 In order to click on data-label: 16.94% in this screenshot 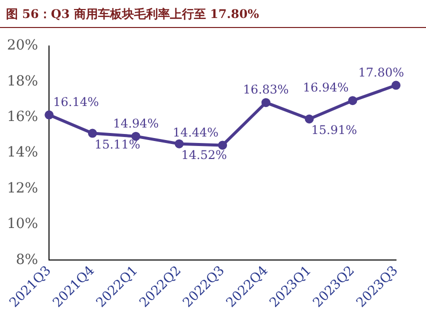, I will do `click(325, 87)`.